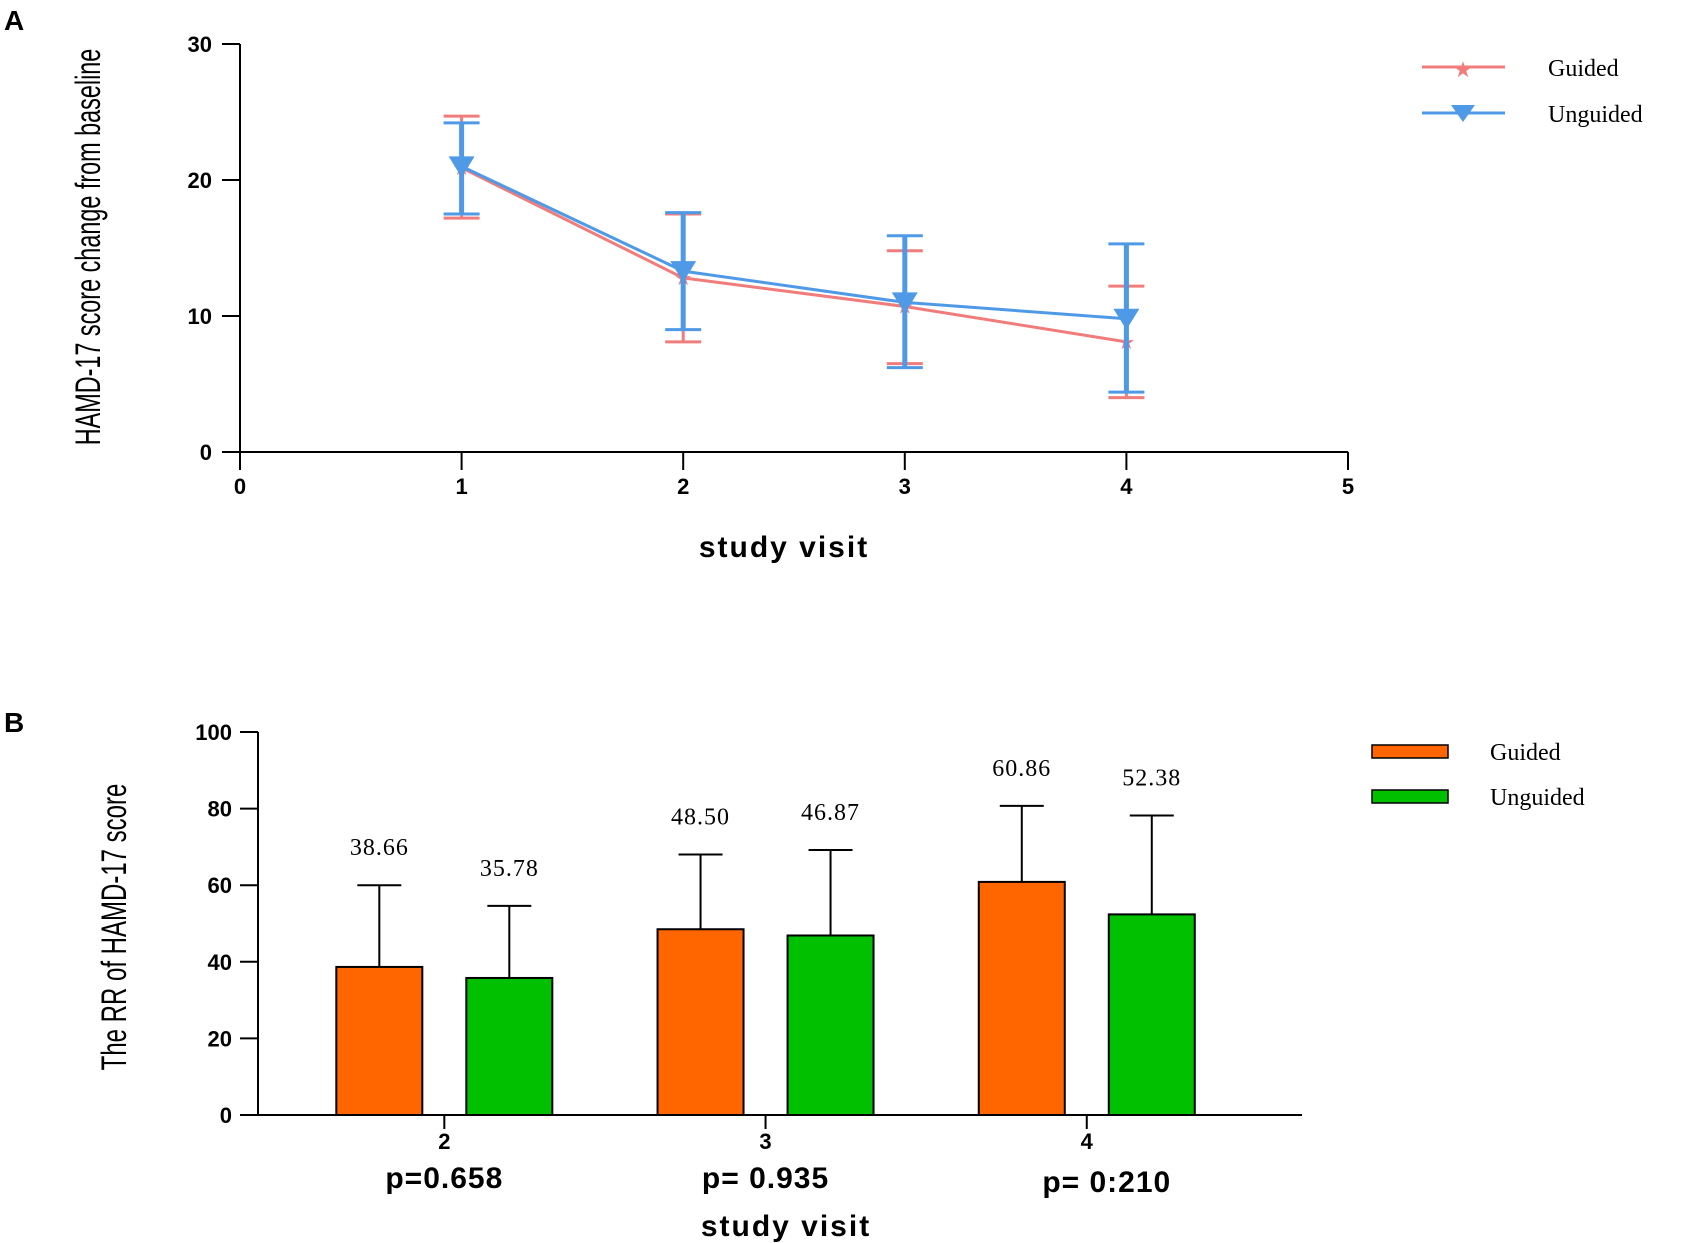 The width and height of the screenshot is (1700, 1243). What do you see at coordinates (444, 1141) in the screenshot?
I see `panel-b-x-tick-label: 2` at bounding box center [444, 1141].